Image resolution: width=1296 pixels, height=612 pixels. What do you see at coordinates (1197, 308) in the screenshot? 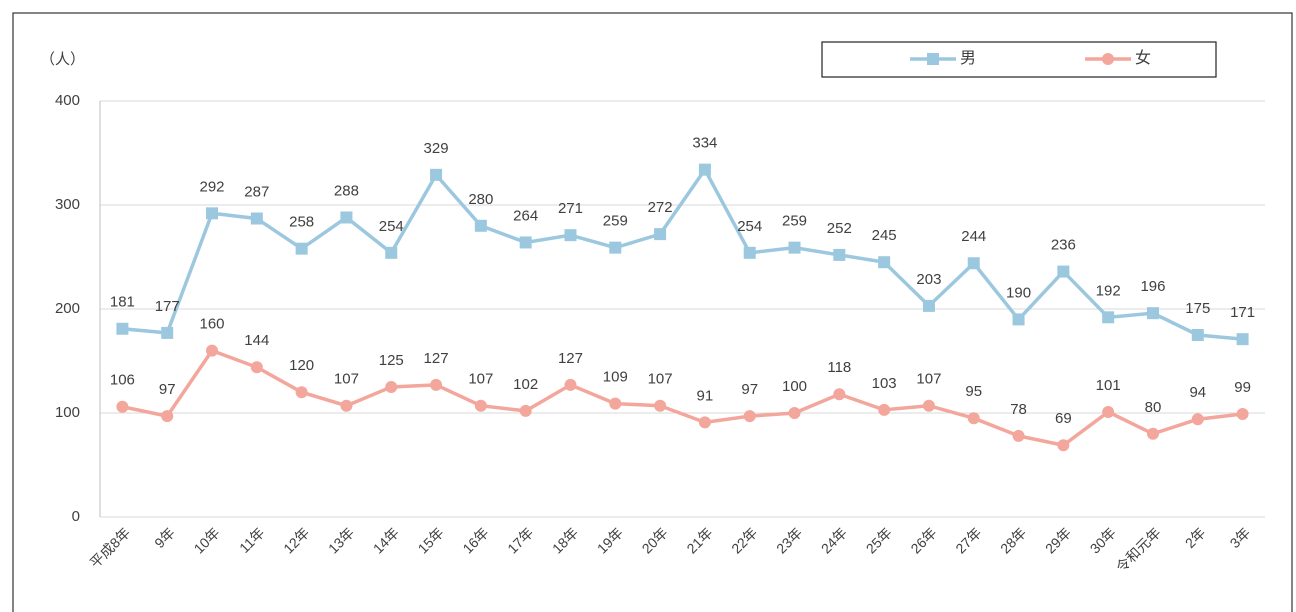
I see `data-label: 175` at bounding box center [1197, 308].